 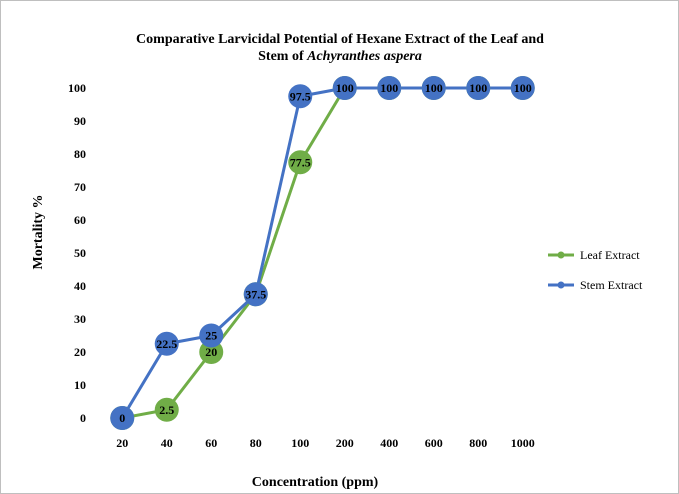 What do you see at coordinates (80, 253) in the screenshot?
I see `y-tick-label: 50` at bounding box center [80, 253].